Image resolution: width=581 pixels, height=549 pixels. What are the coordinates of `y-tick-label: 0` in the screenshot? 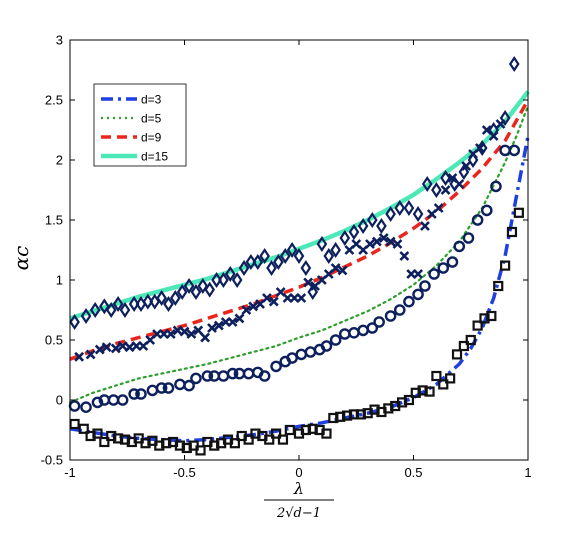 It's located at (59, 400).